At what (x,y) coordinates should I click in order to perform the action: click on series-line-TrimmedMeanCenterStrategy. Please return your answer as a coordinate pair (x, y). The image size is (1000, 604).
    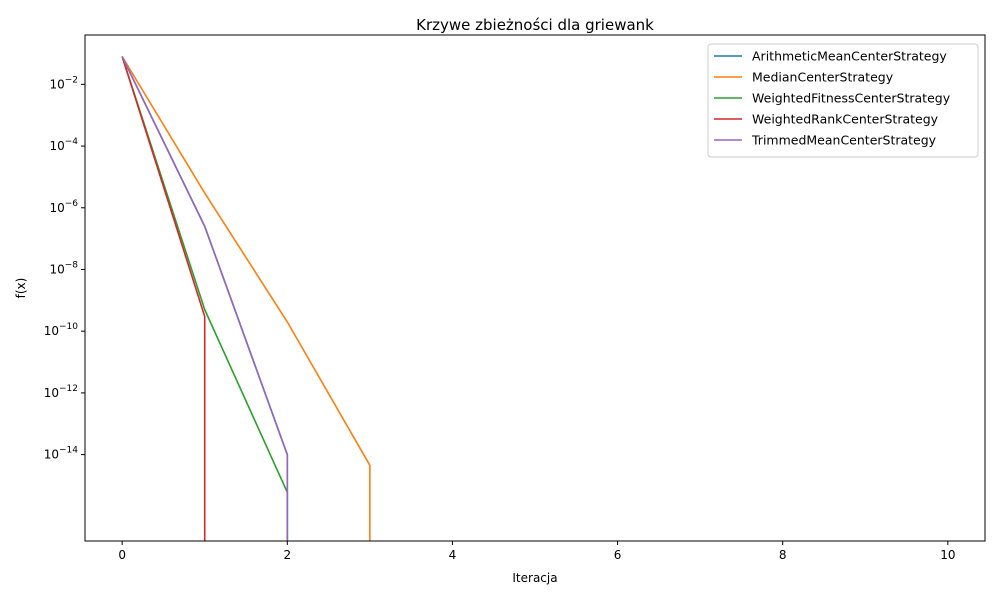
    Looking at the image, I should click on (205, 298).